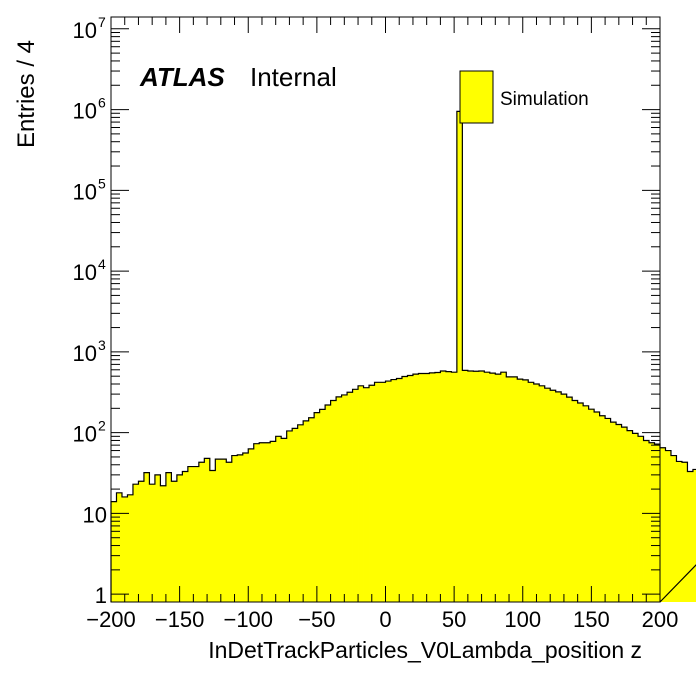  Describe the element at coordinates (476, 97) in the screenshot. I see `legend-swatch-simulation` at that location.